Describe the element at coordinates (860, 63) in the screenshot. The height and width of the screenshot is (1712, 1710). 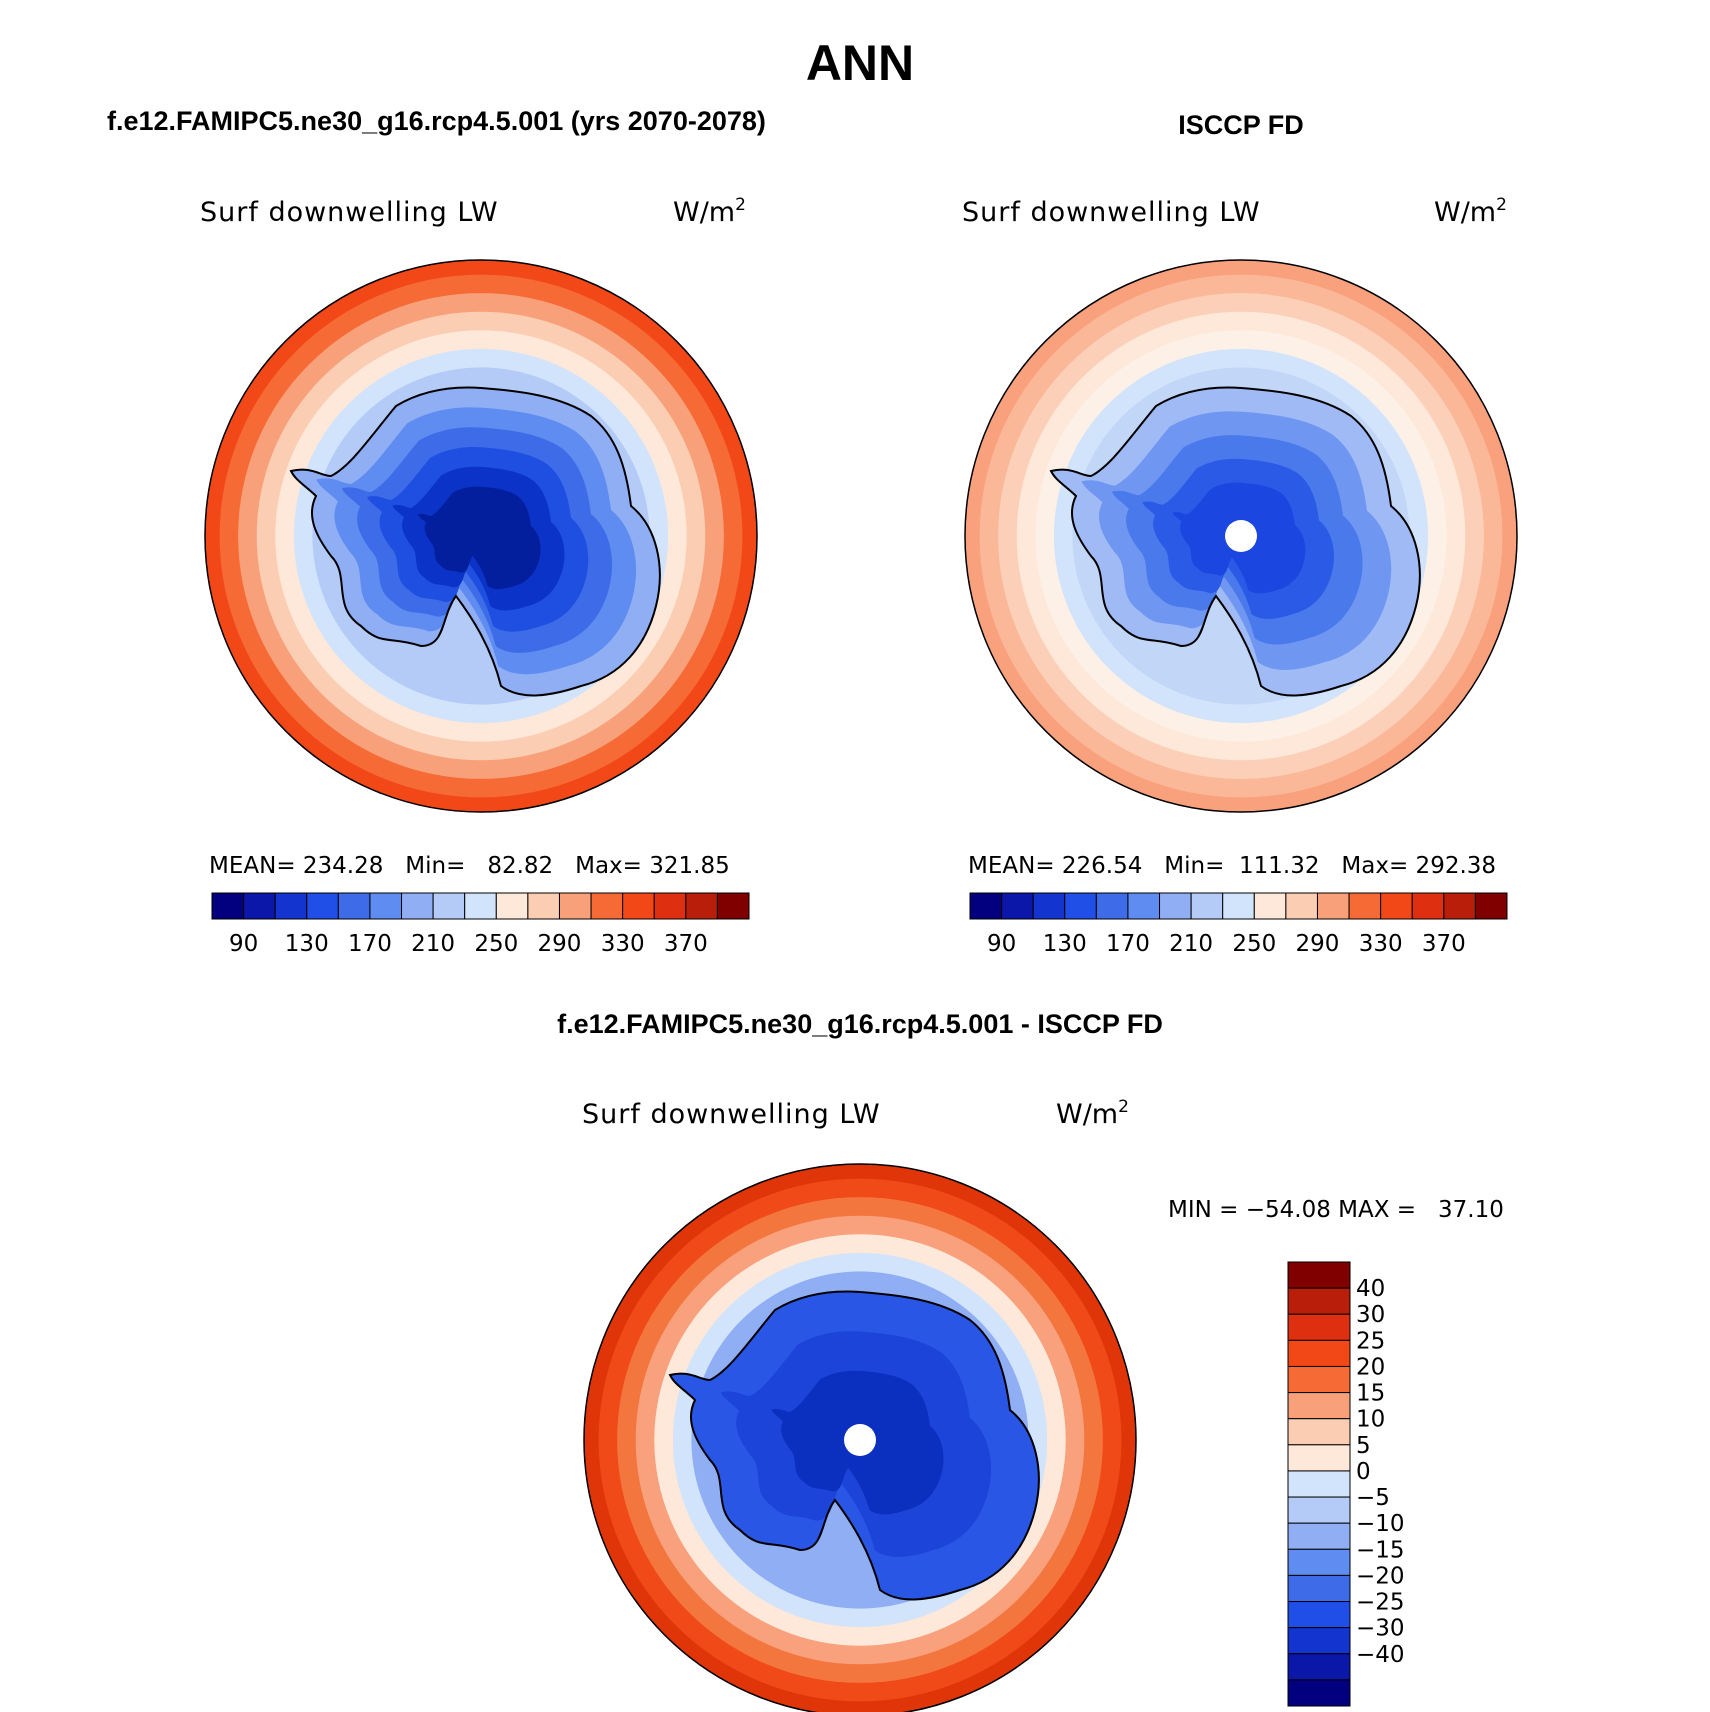
I see `figure-title: ANN` at that location.